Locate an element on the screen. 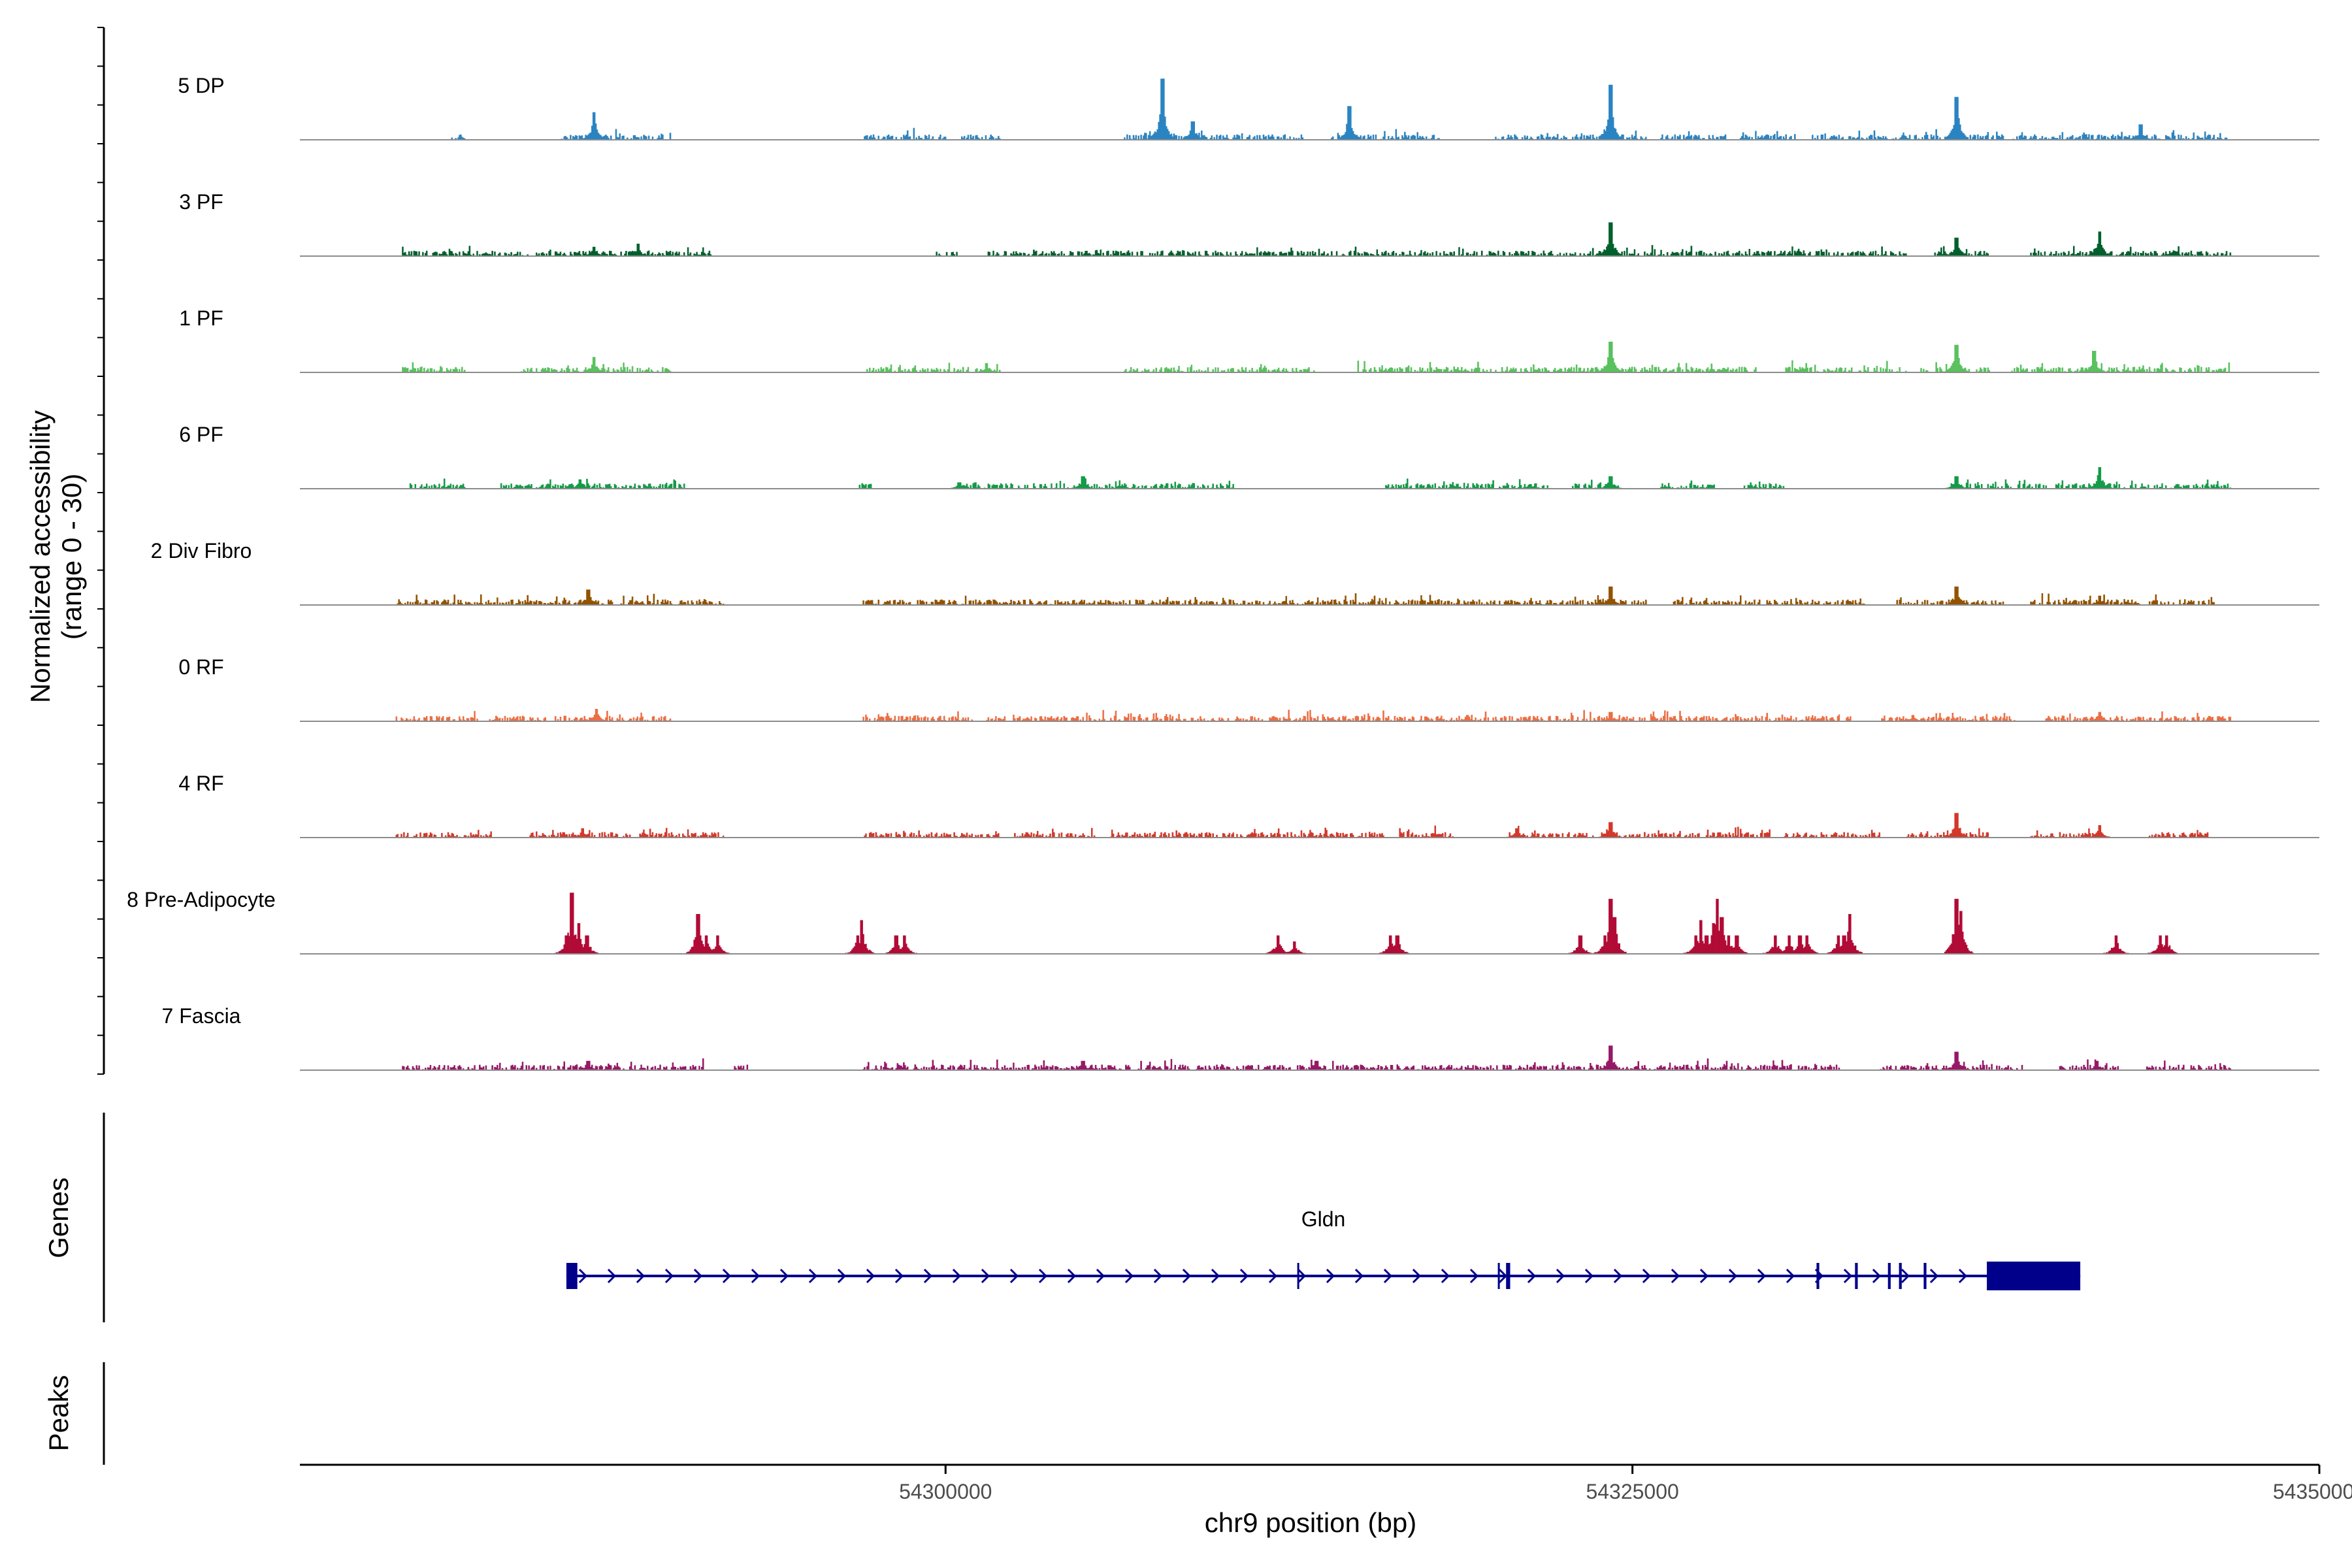 The width and height of the screenshot is (2352, 1568). coverage-track: 0 RF is located at coordinates (1248, 688).